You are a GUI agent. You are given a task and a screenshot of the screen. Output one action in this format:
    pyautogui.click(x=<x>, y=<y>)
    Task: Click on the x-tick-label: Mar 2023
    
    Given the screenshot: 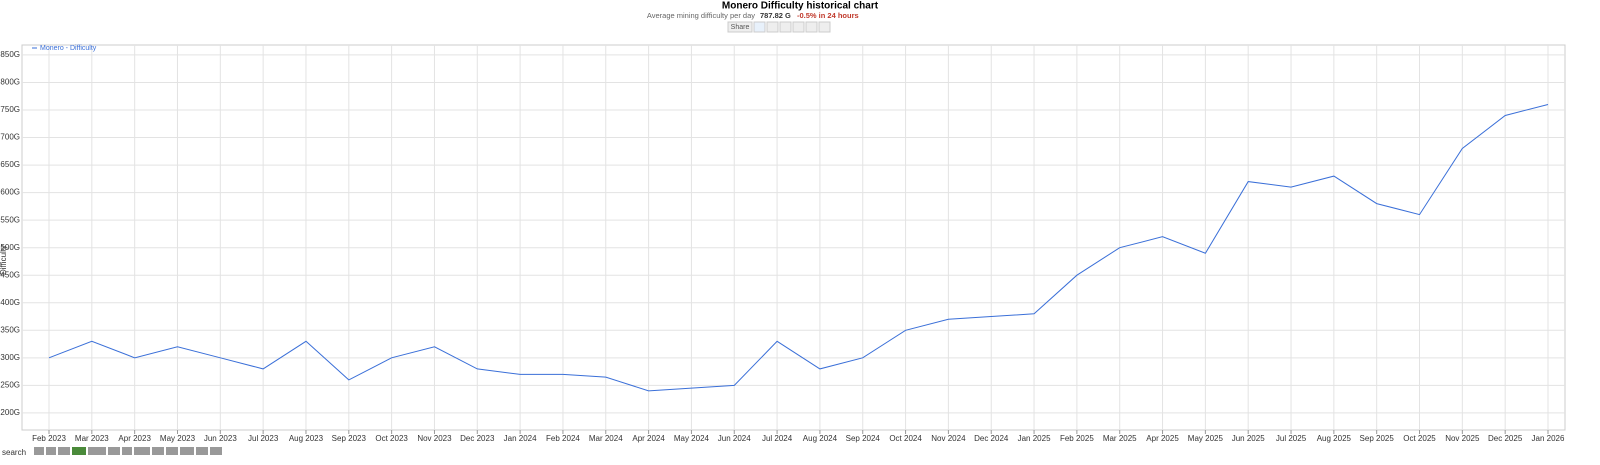 What is the action you would take?
    pyautogui.click(x=92, y=438)
    